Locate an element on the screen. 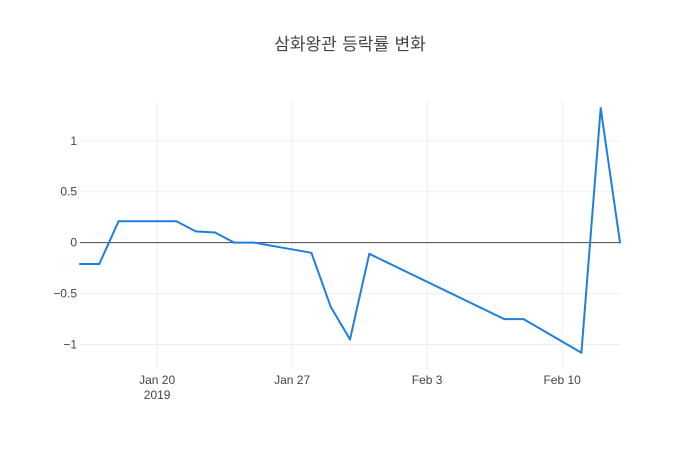  y-tick-label: −0.5 is located at coordinates (65, 294).